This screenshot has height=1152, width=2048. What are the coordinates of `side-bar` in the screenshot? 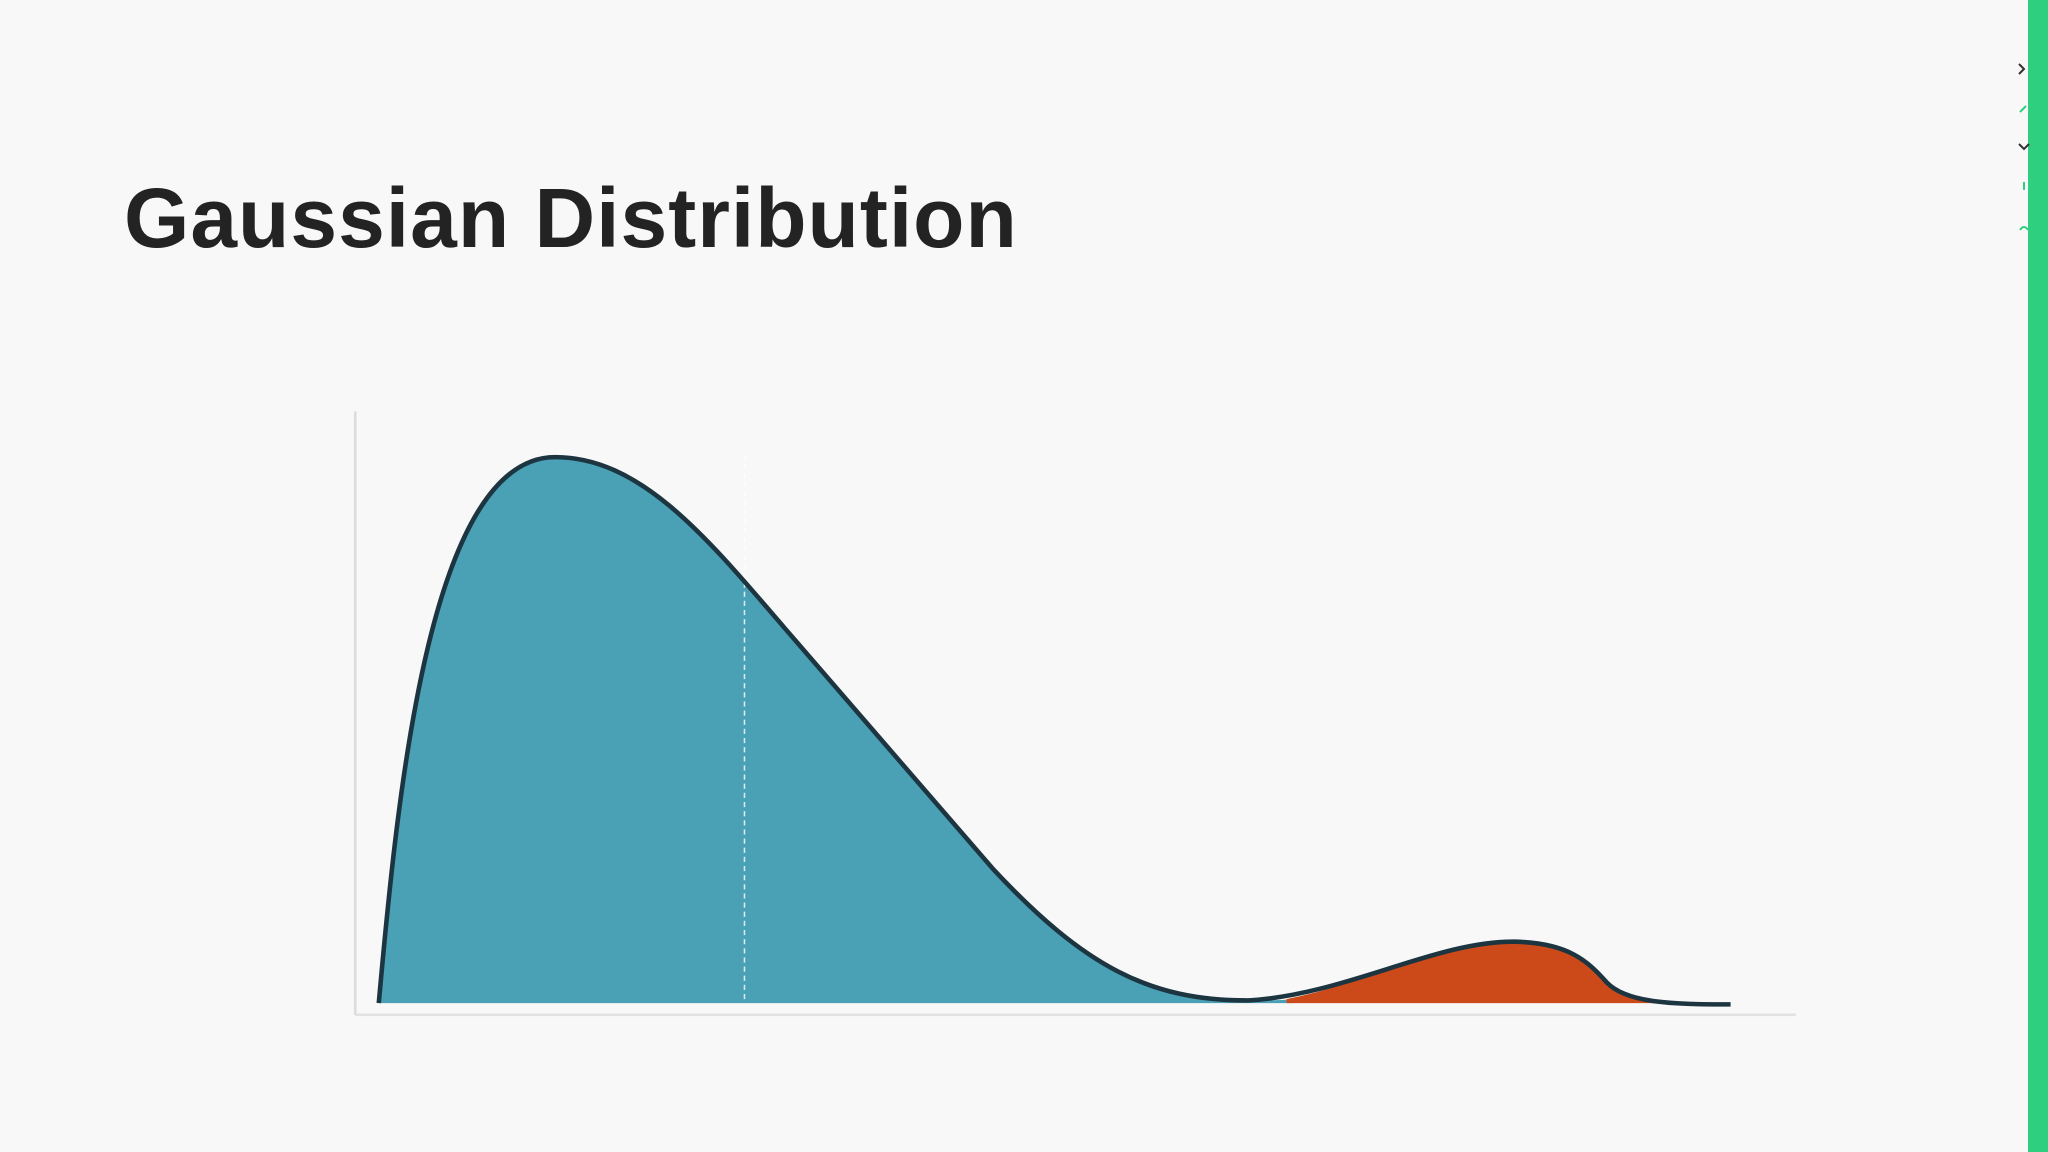 It's located at (2038, 576).